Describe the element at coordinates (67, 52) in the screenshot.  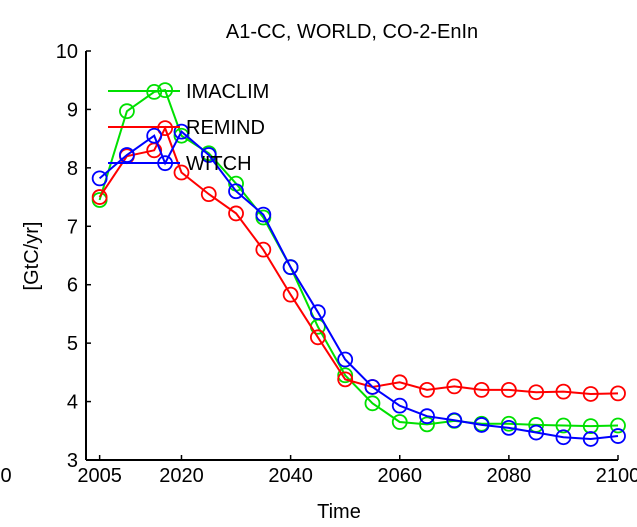
I see `y-tick-label: 10` at that location.